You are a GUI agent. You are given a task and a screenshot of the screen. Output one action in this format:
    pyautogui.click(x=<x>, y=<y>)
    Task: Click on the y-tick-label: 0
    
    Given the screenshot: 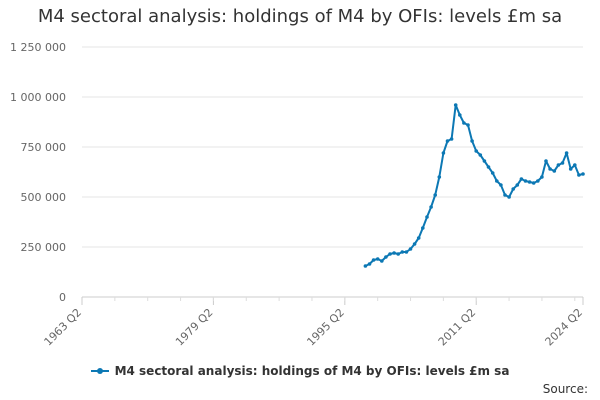 What is the action you would take?
    pyautogui.click(x=62, y=297)
    